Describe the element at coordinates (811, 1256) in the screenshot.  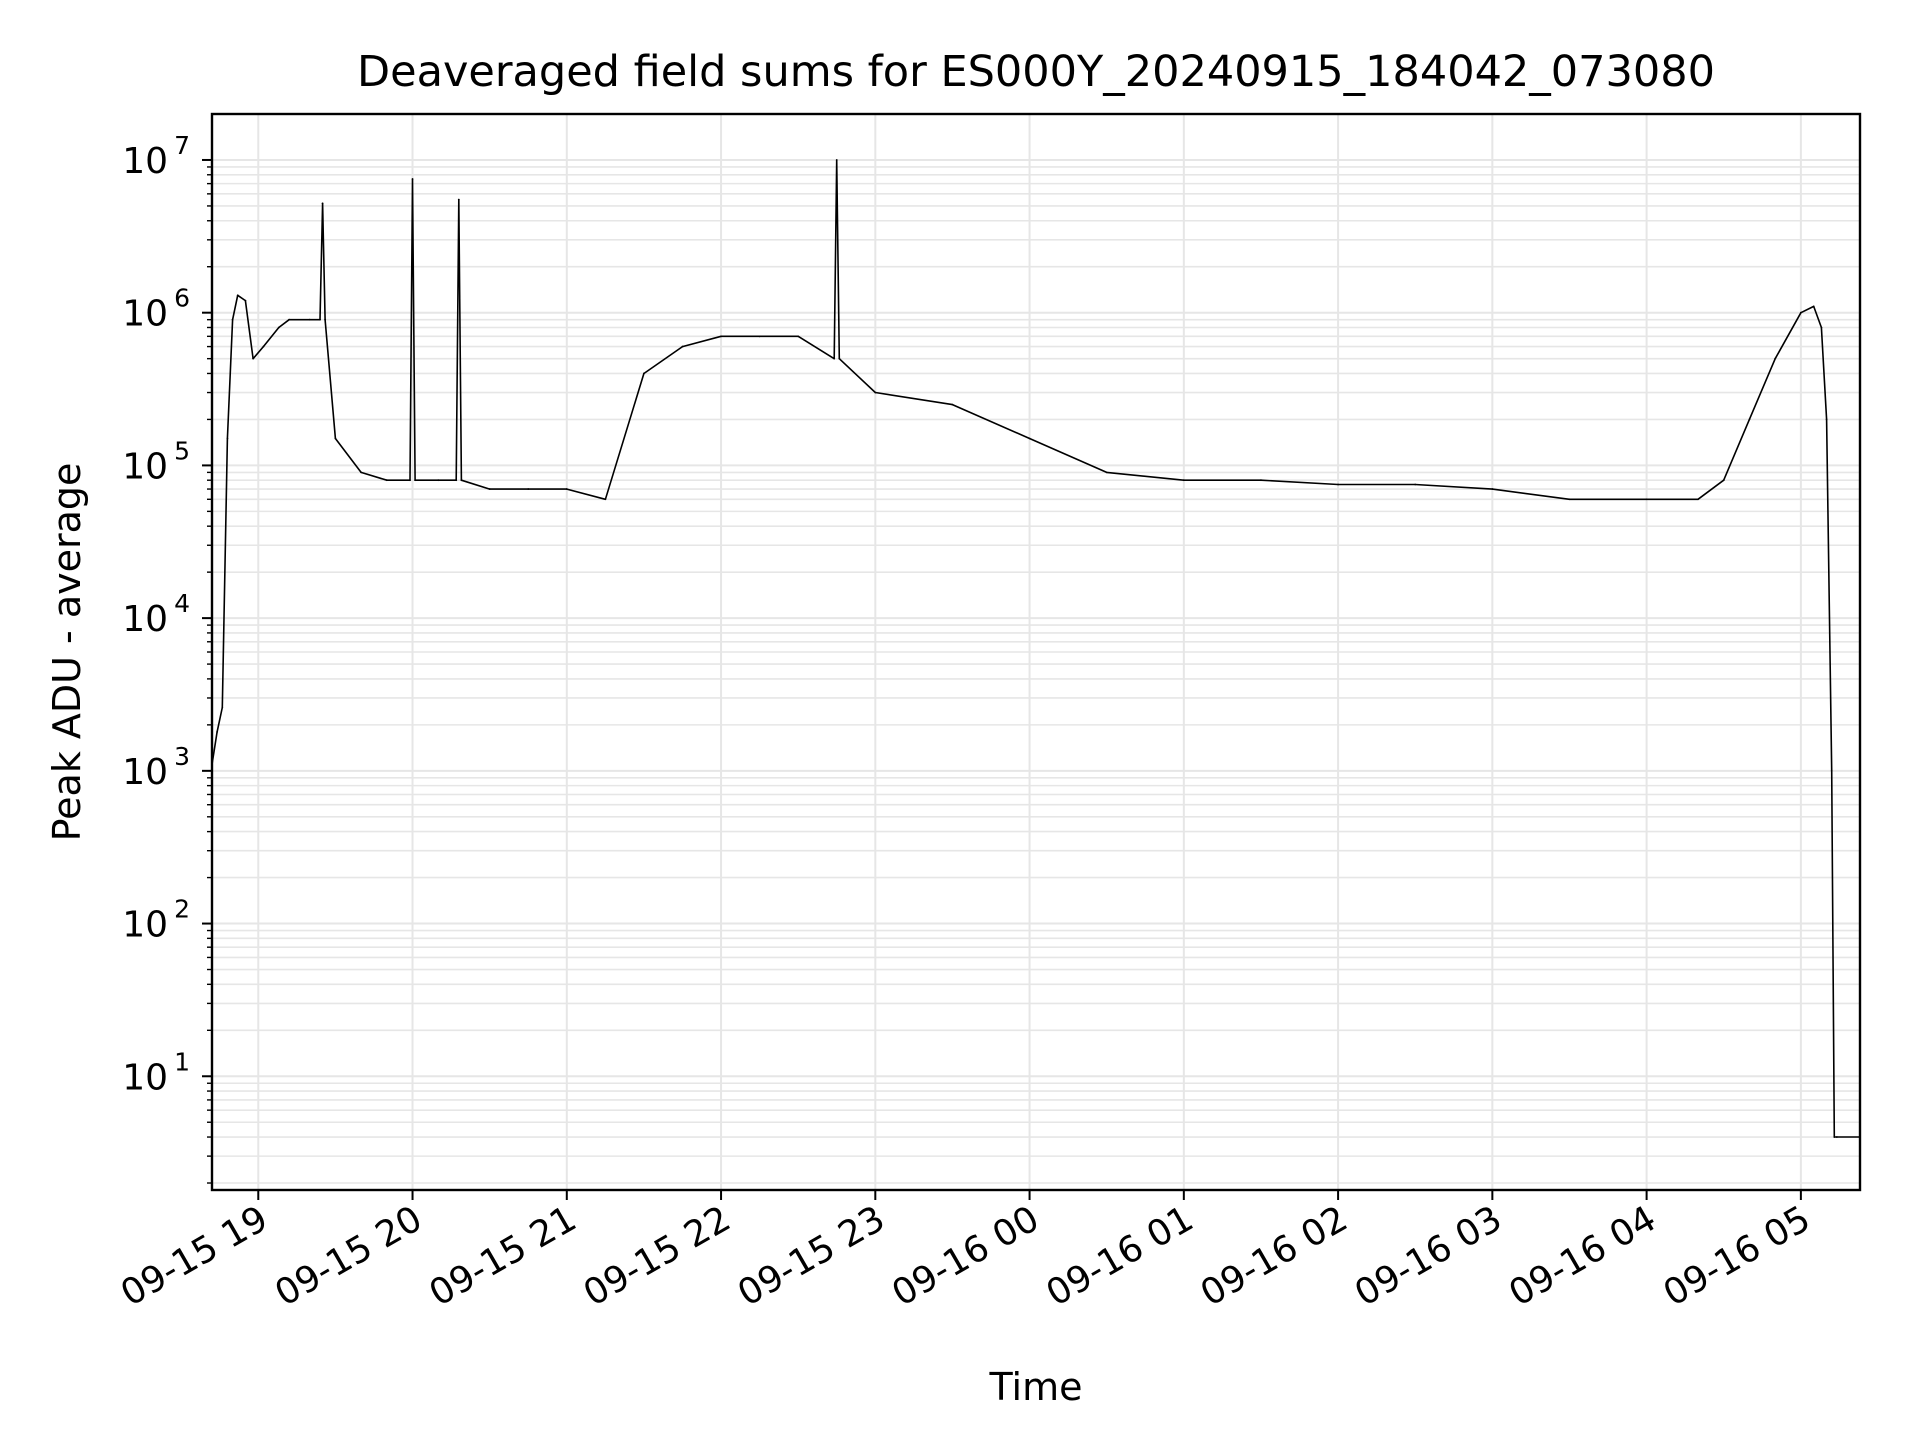
I see `x-tick-label: 09-15 23` at that location.